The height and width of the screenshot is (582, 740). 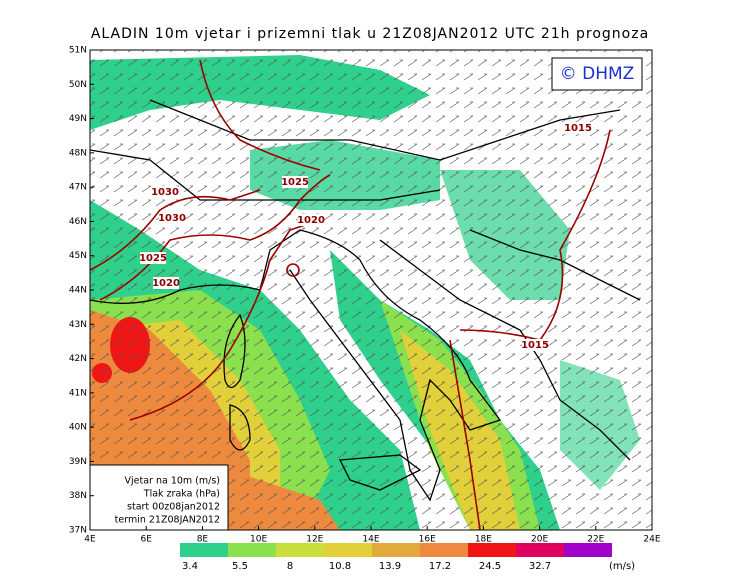 I want to click on info-line: Tlak zraka (hPa), so click(x=181, y=494).